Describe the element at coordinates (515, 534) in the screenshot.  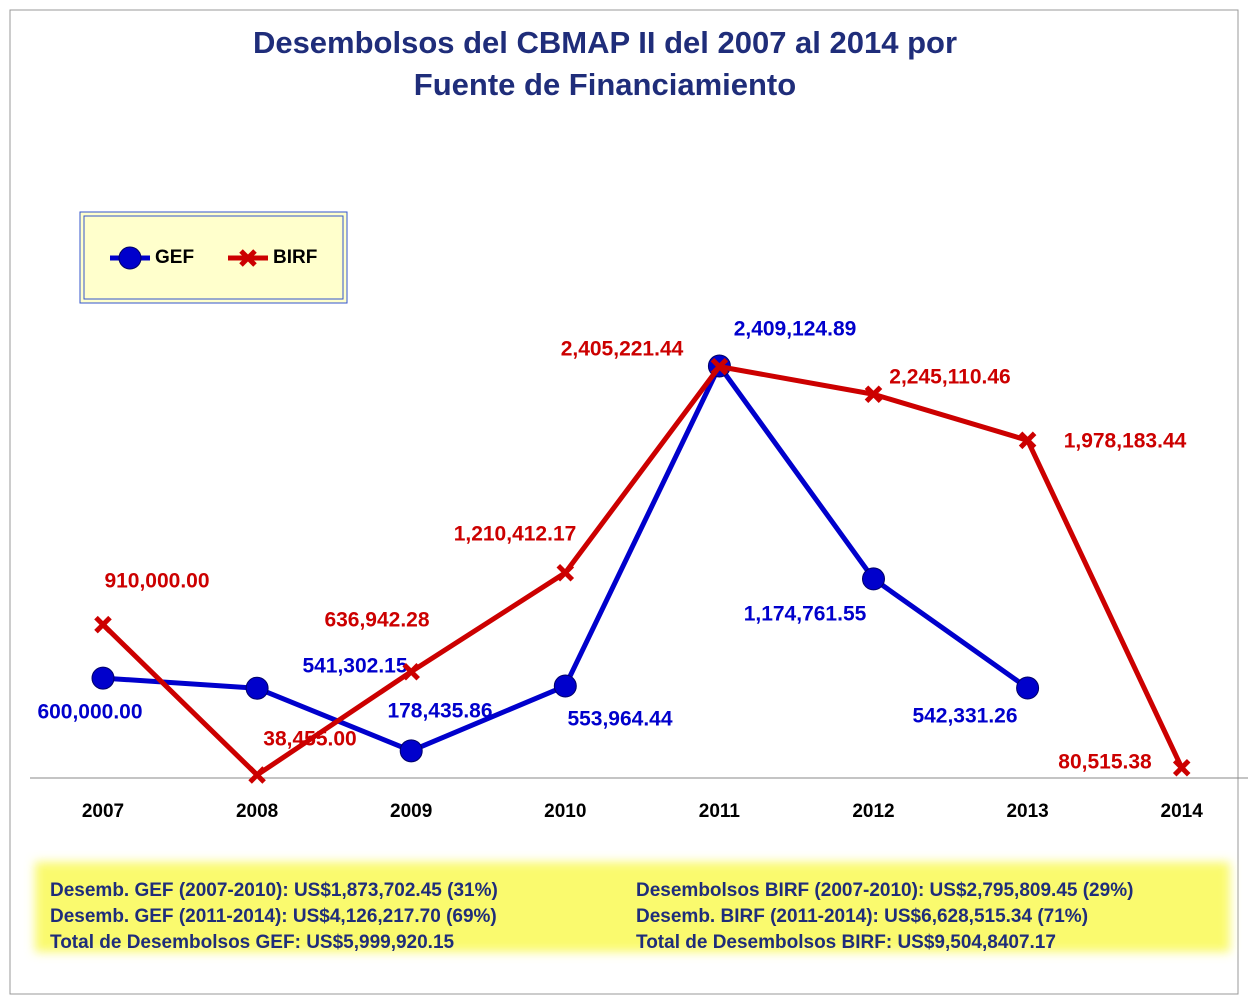
I see `data-label: 1,210,412.17` at that location.